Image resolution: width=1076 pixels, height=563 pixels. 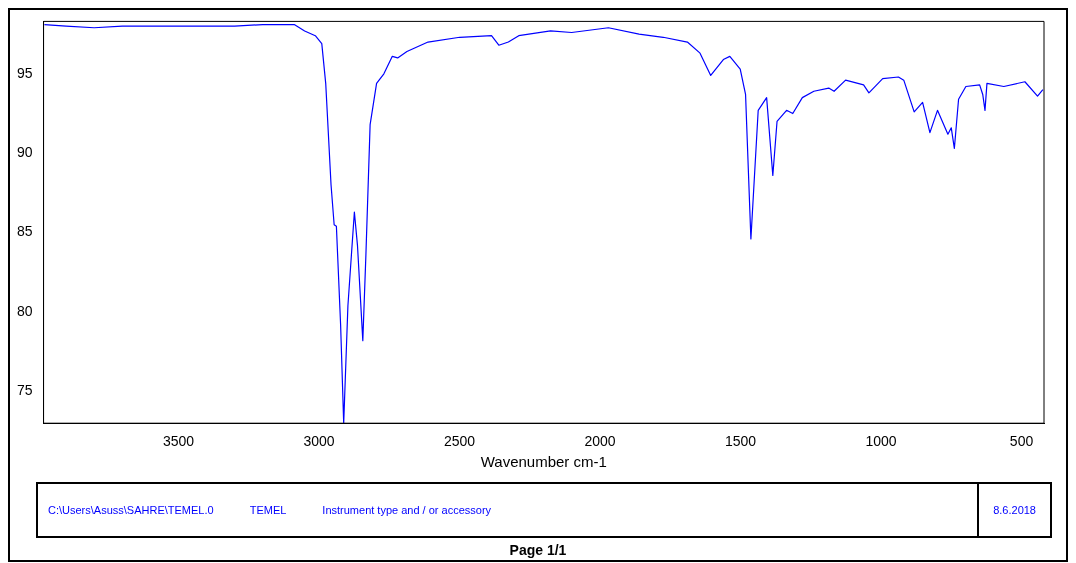 What do you see at coordinates (131, 510) in the screenshot?
I see `text: C:\Users\Asuss\SAHRE\TEMEL.0` at bounding box center [131, 510].